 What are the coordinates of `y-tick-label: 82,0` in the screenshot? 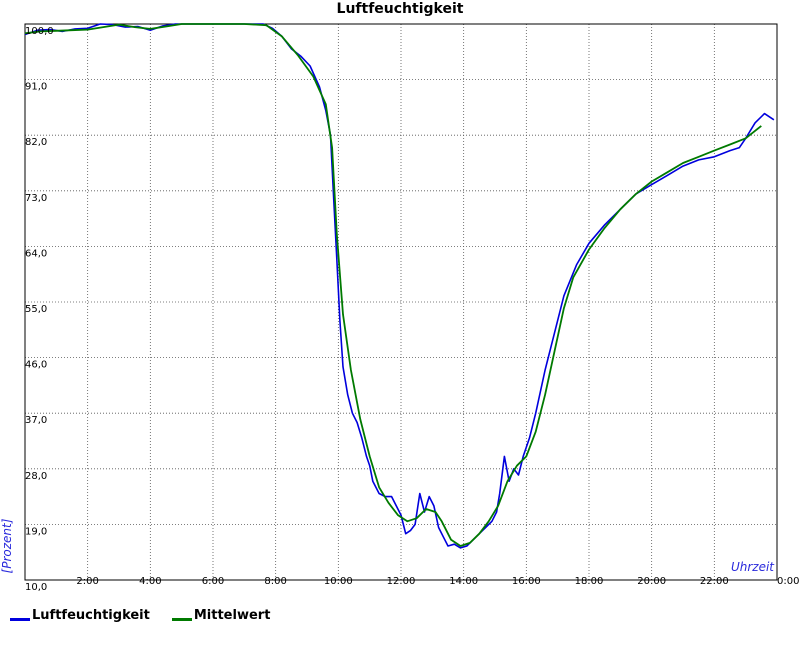 It's located at (36, 142).